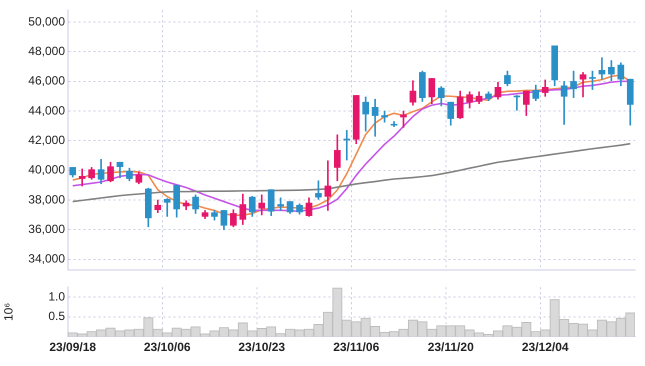 The width and height of the screenshot is (645, 366). I want to click on x-tick-label: 23/10/23, so click(262, 347).